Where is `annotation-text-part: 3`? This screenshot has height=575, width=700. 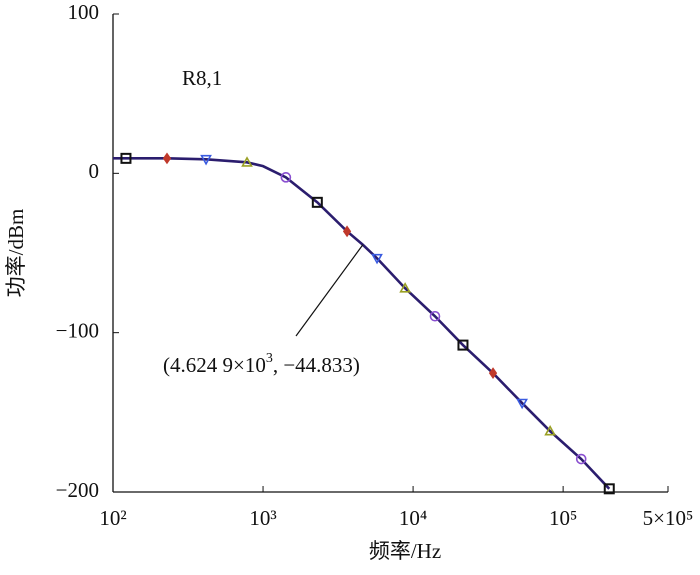
annotation-text-part: 3 is located at coordinates (269, 358).